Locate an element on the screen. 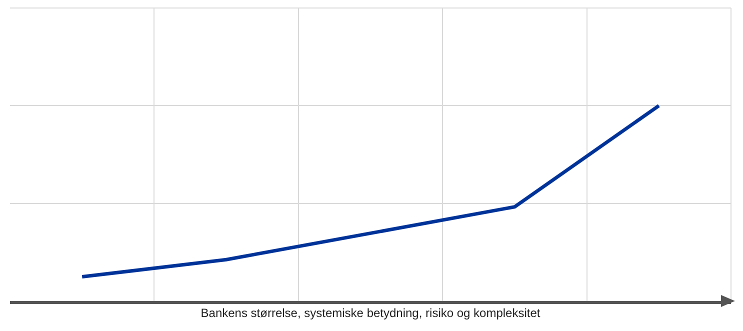 The width and height of the screenshot is (743, 331). x-axis-title: Bankens størrelse, systemiske betydning, risiko og kompleksitet is located at coordinates (370, 313).